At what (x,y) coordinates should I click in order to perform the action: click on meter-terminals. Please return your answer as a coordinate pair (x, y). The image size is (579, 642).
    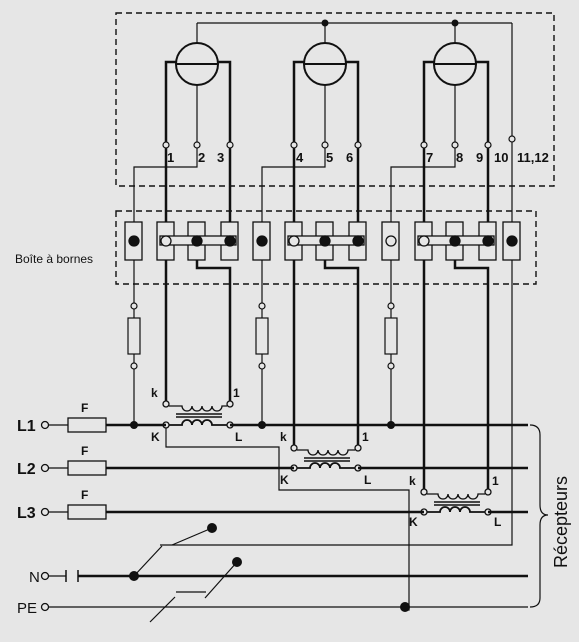
    Looking at the image, I should click on (339, 142).